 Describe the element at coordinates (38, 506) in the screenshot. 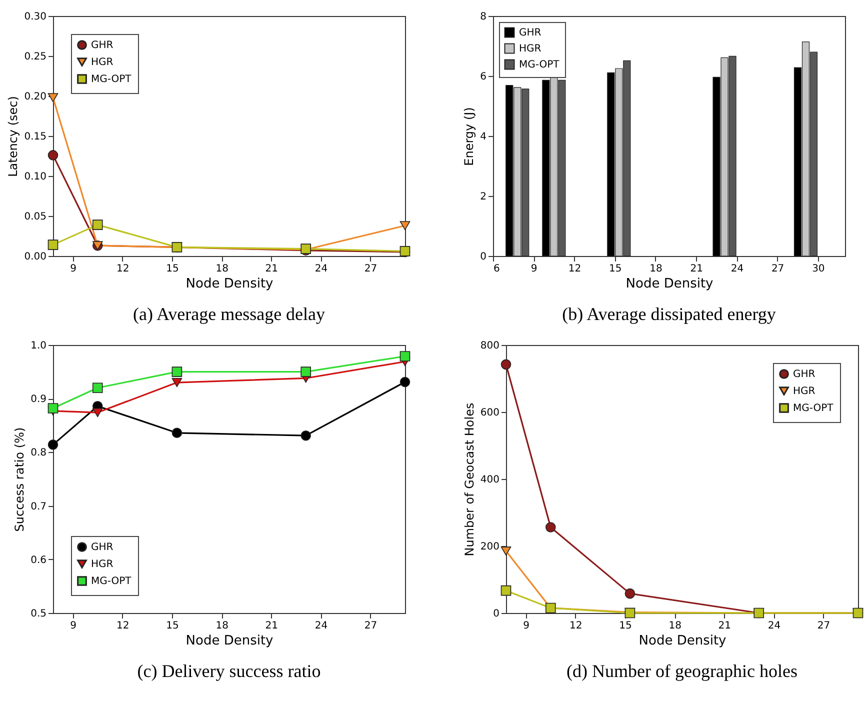

I see `y-tick-label: 0.7` at that location.